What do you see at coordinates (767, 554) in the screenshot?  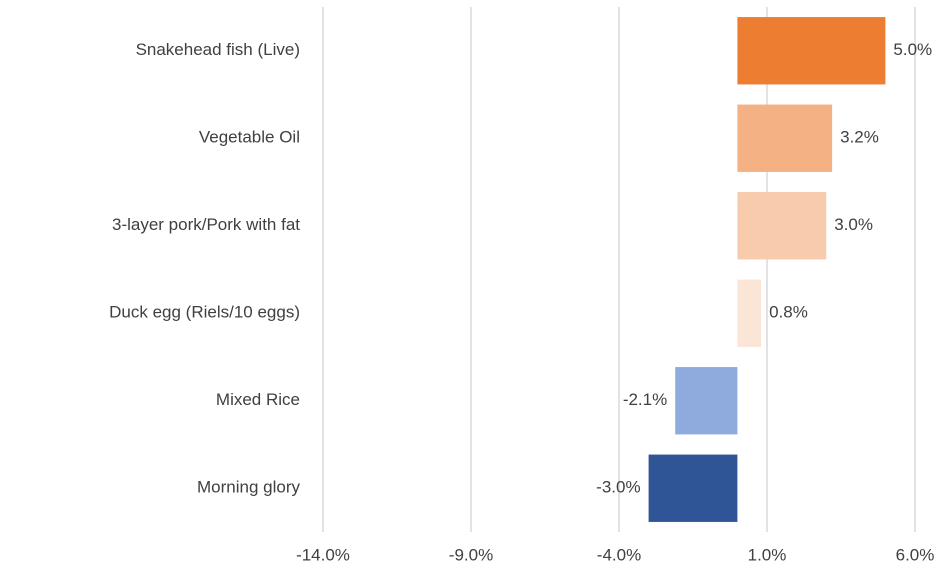 I see `x-tick-label: 1.0%` at bounding box center [767, 554].